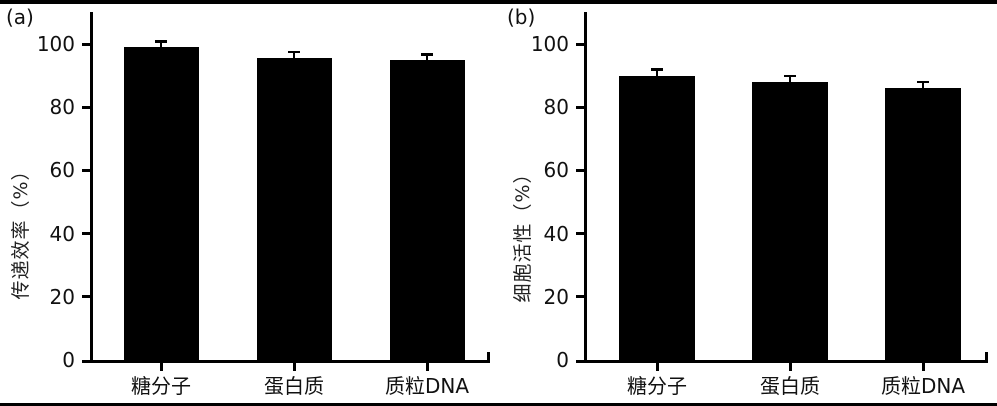 This screenshot has width=997, height=406. Describe the element at coordinates (498, 404) in the screenshot. I see `bottom-border-line` at that location.